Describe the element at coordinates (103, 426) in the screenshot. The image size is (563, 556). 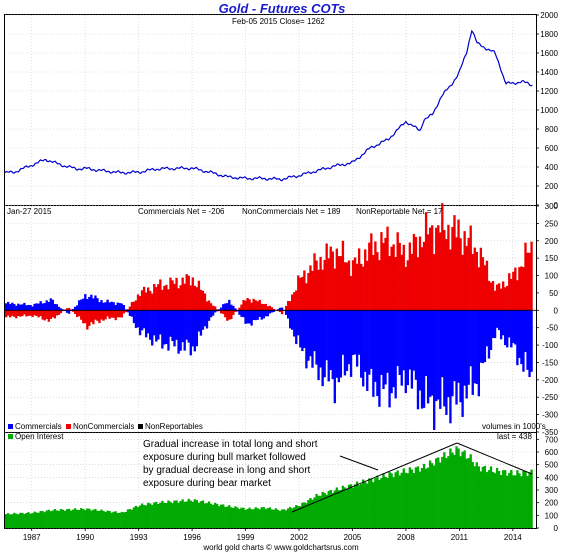
I see `legend-noncommercials: NonCommercials` at that location.